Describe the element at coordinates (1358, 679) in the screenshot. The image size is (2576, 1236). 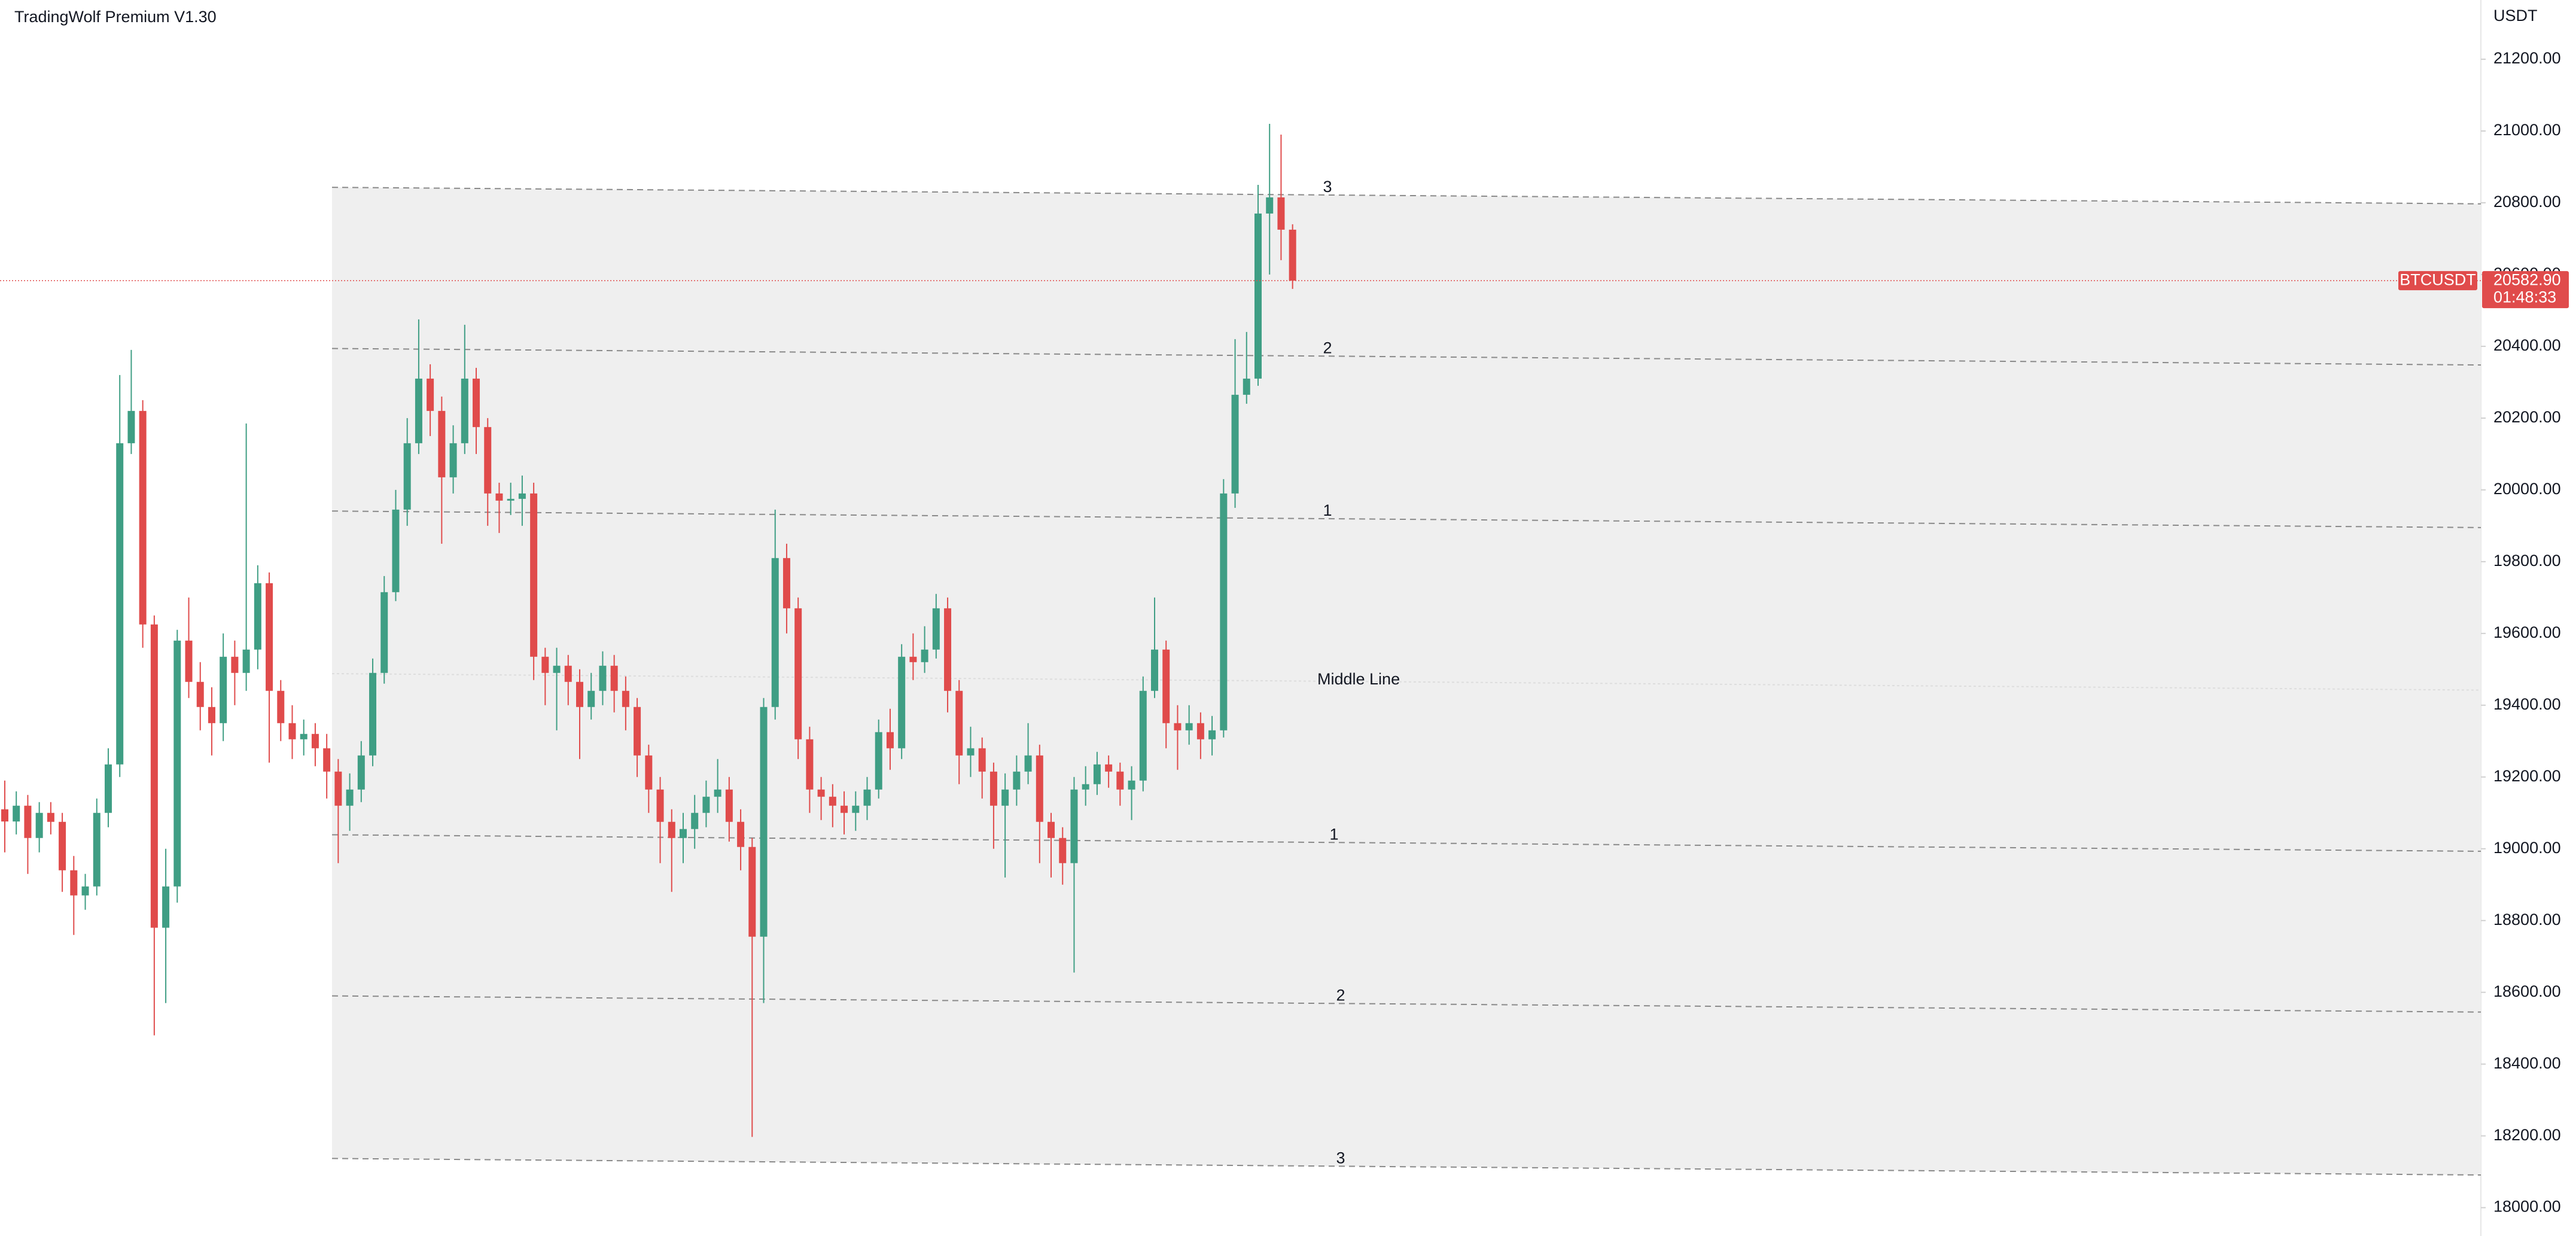
I see `channel-label: Middle Line` at that location.